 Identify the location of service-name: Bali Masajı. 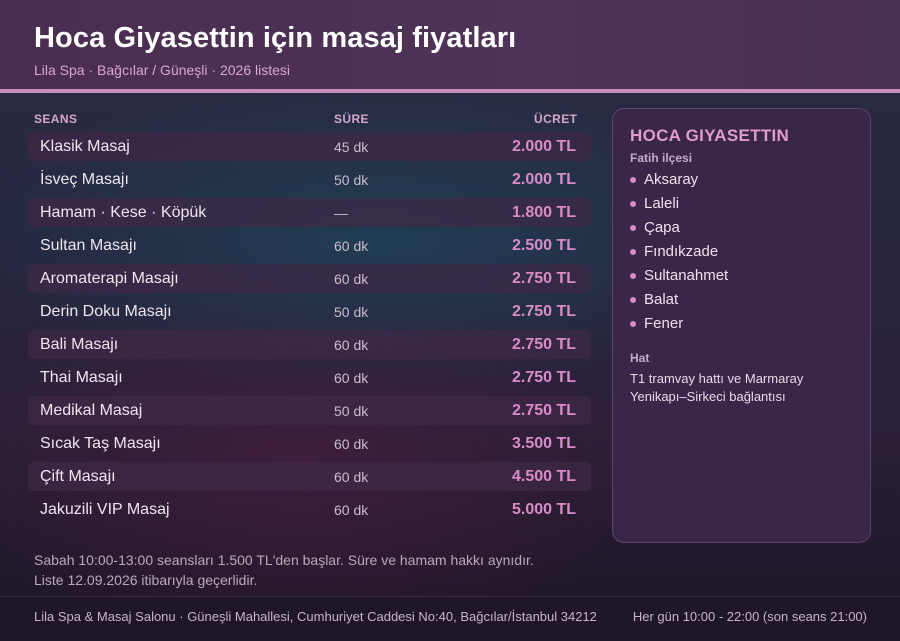
(79, 344).